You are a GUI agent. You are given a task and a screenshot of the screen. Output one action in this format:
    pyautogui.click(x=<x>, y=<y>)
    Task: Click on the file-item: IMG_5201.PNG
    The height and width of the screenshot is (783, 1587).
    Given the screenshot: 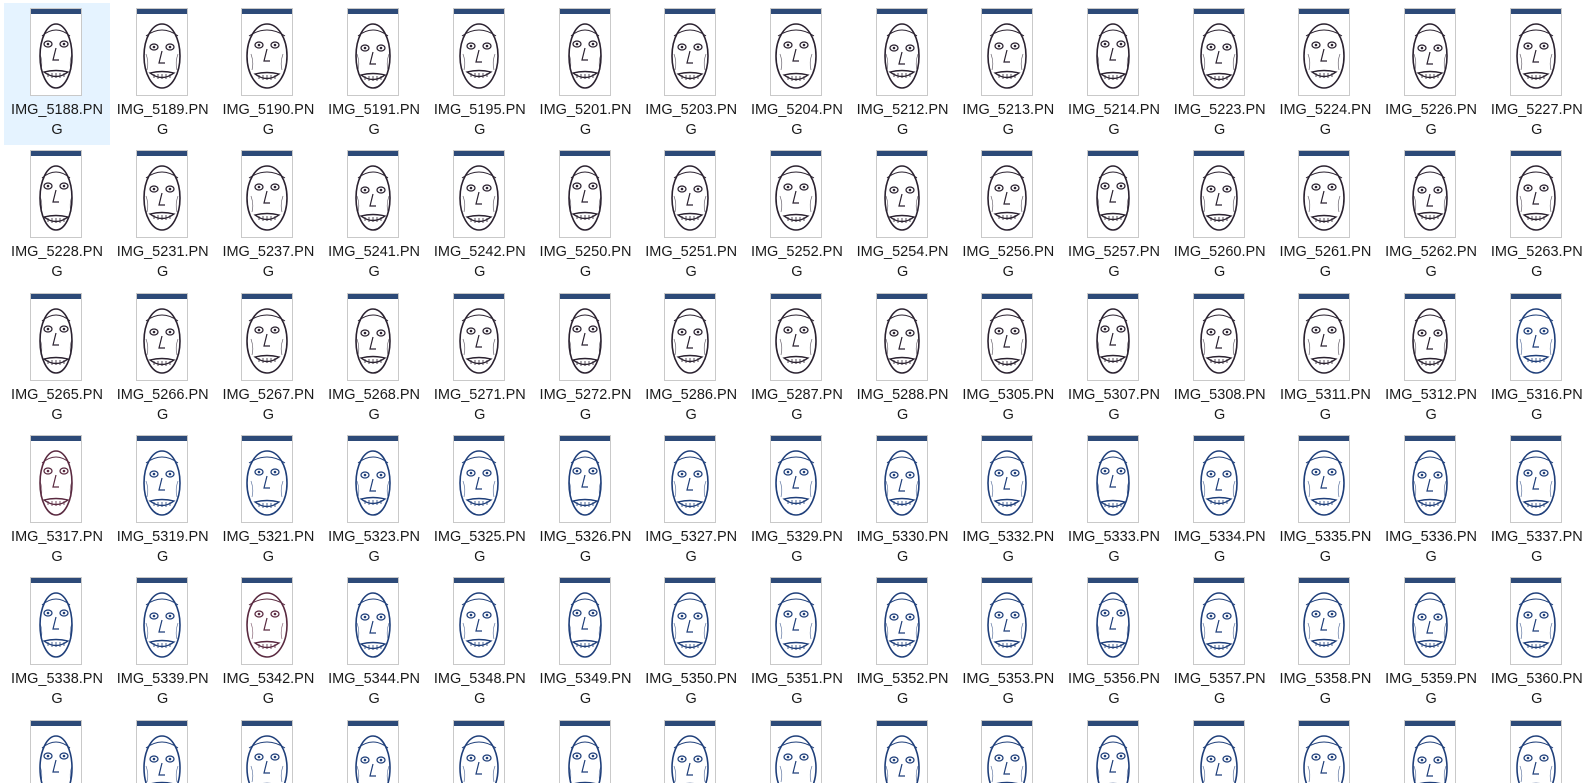 What is the action you would take?
    pyautogui.click(x=586, y=74)
    